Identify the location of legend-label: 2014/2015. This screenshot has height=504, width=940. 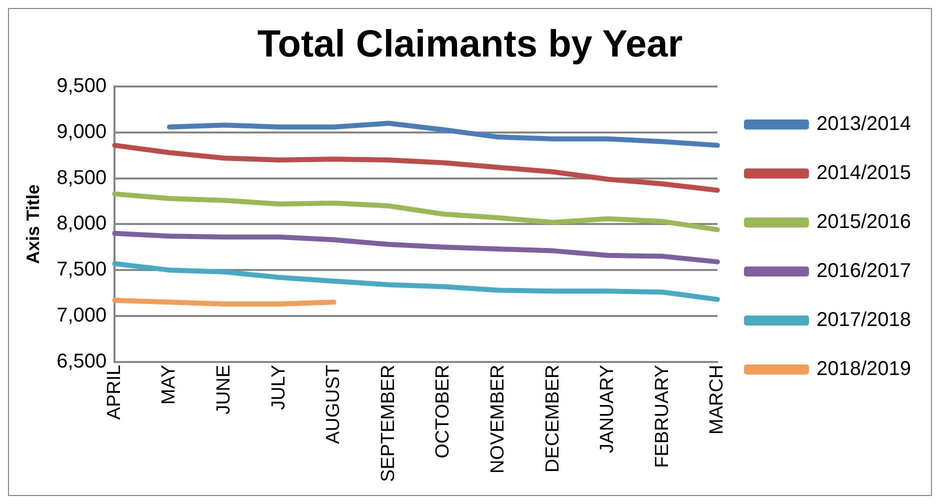
(864, 173).